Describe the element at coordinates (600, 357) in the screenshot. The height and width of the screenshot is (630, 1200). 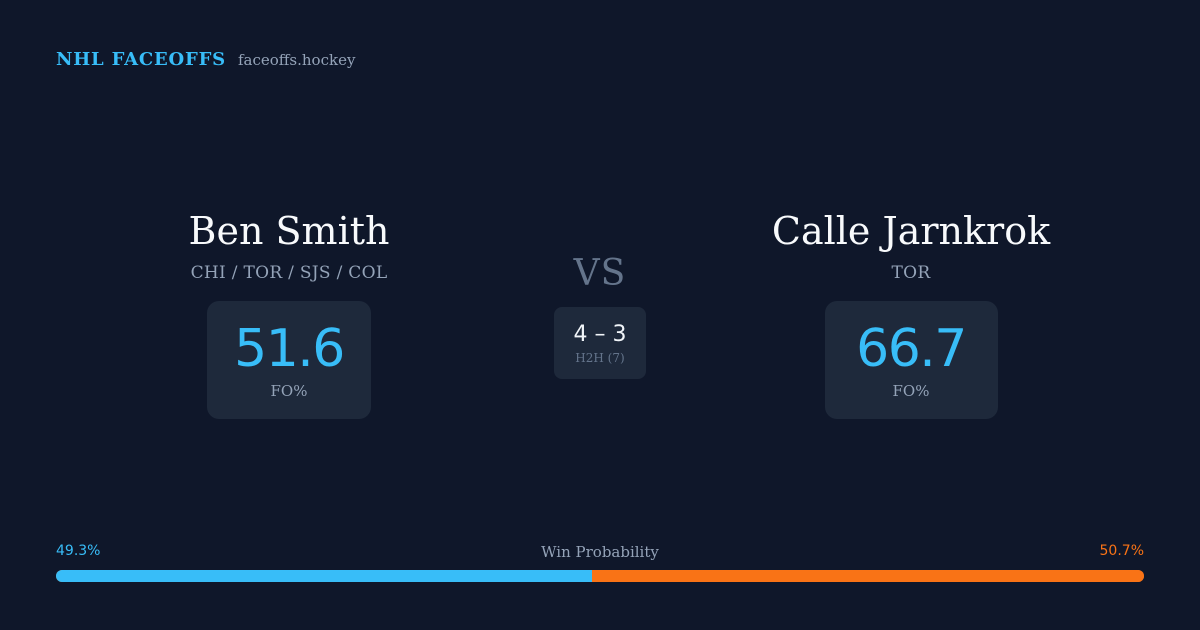
I see `h2h-label: H2H (7)` at that location.